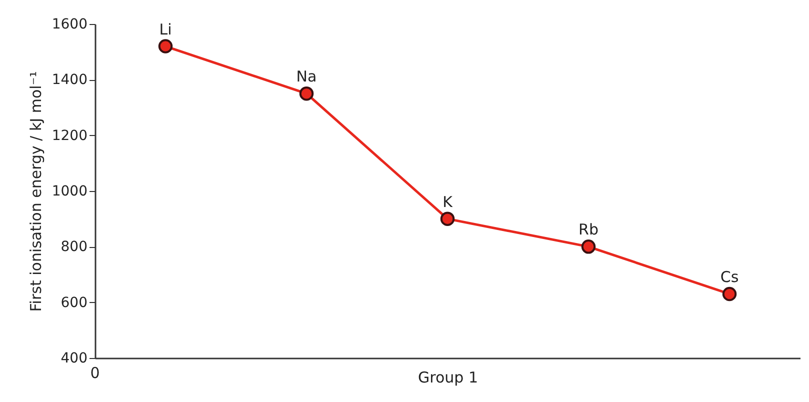 The image size is (809, 402). What do you see at coordinates (70, 80) in the screenshot?
I see `y-tick-label: 1400` at bounding box center [70, 80].